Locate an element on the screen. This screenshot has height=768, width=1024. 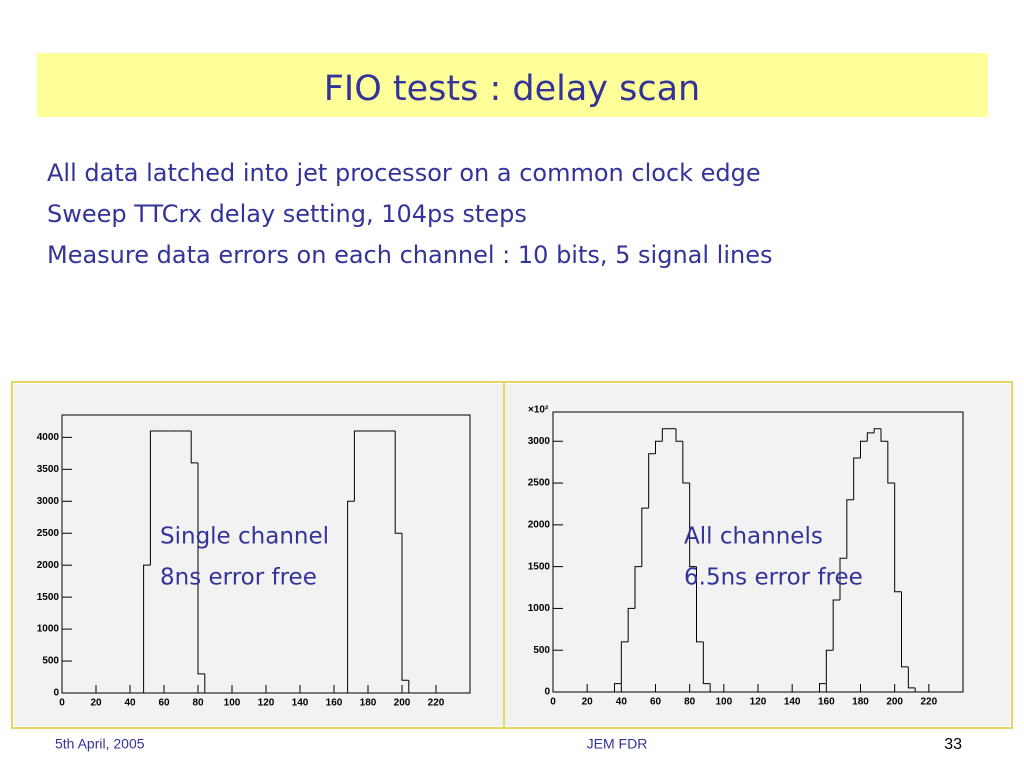
annotation: 6.5ns error free is located at coordinates (773, 578).